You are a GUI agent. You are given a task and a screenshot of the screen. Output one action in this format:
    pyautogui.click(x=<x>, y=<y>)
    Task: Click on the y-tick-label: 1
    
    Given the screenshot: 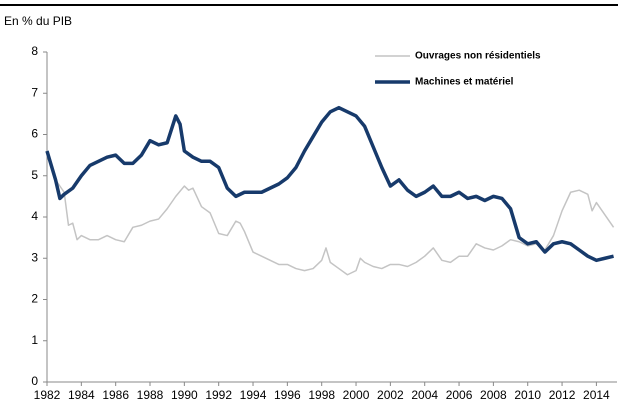 What is the action you would take?
    pyautogui.click(x=34, y=340)
    